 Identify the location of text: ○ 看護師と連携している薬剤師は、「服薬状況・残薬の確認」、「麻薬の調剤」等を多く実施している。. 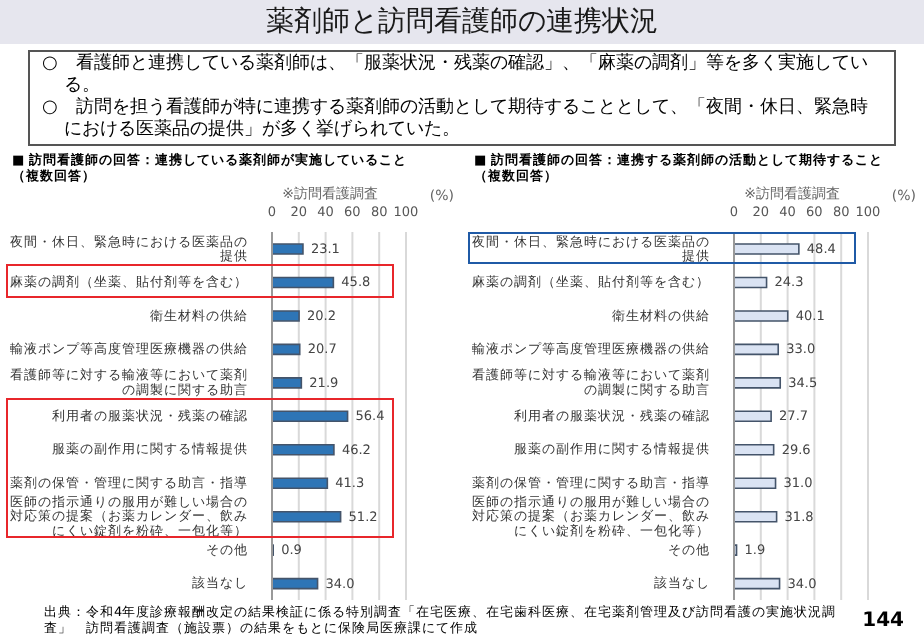
(456, 75).